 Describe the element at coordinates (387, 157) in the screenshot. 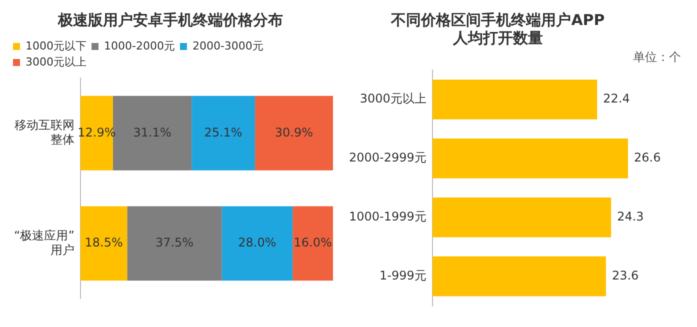

I see `y-tick-label: 2000-2999元` at that location.